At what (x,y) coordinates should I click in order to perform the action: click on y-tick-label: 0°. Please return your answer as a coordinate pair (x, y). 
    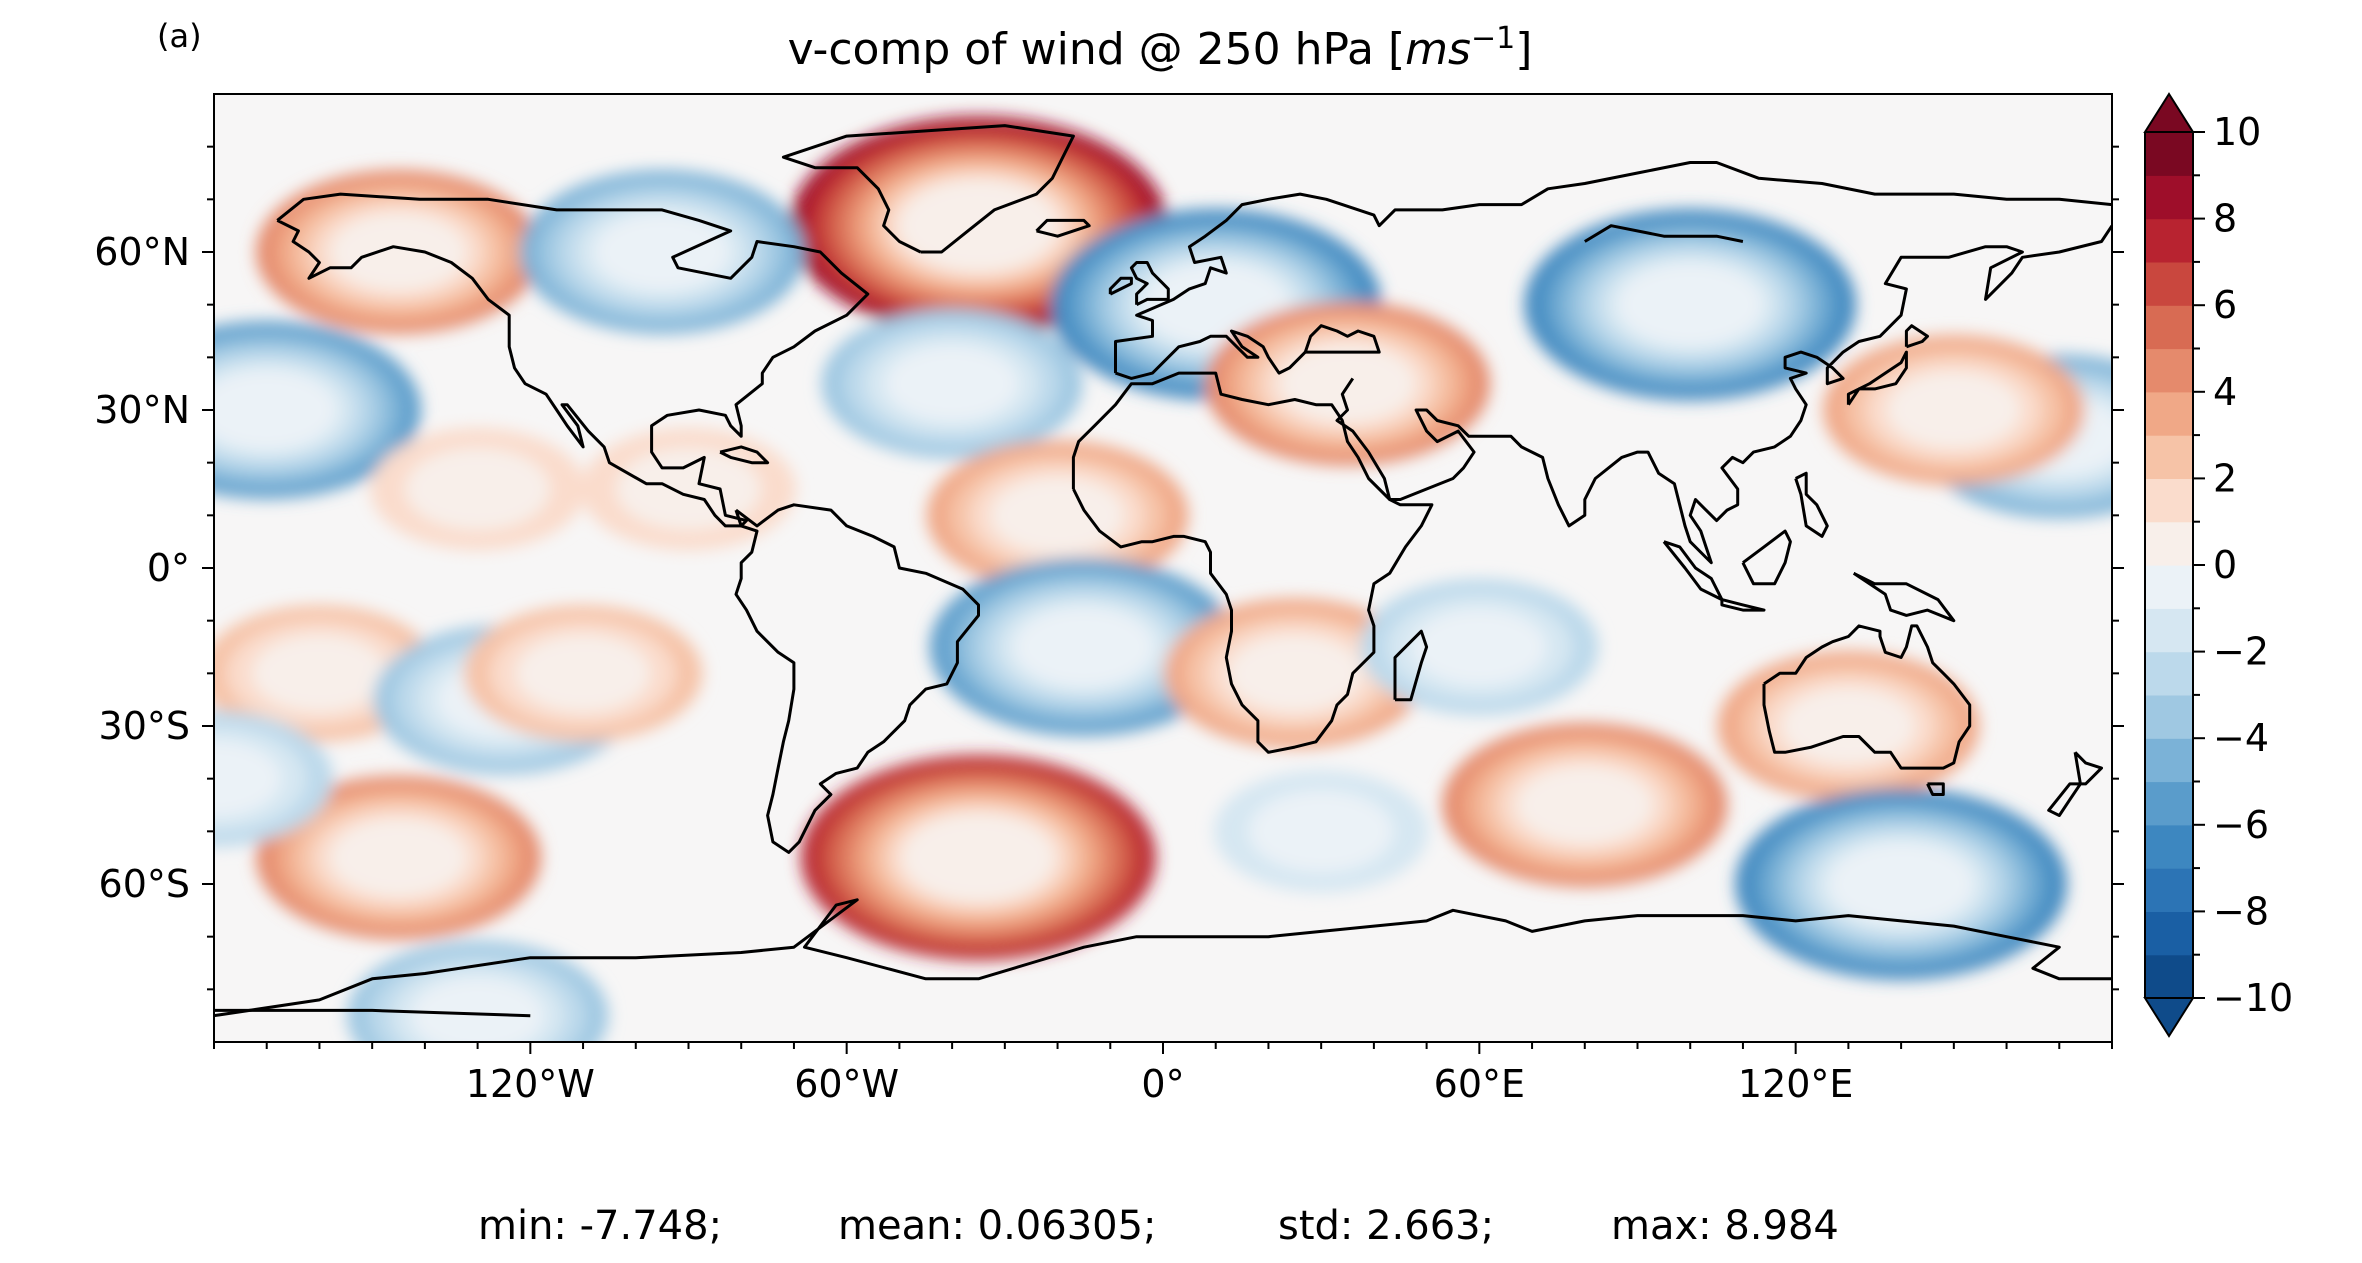
    Looking at the image, I should click on (168, 568).